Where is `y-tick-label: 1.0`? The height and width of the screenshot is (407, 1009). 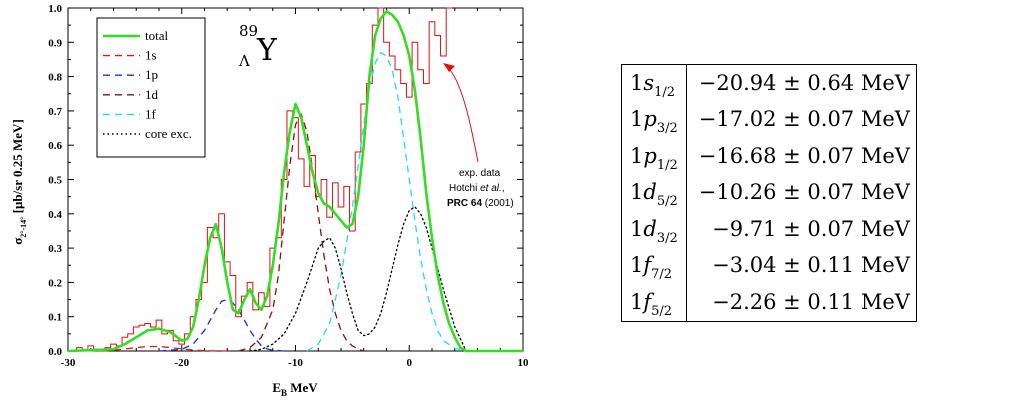
y-tick-label: 1.0 is located at coordinates (55, 9).